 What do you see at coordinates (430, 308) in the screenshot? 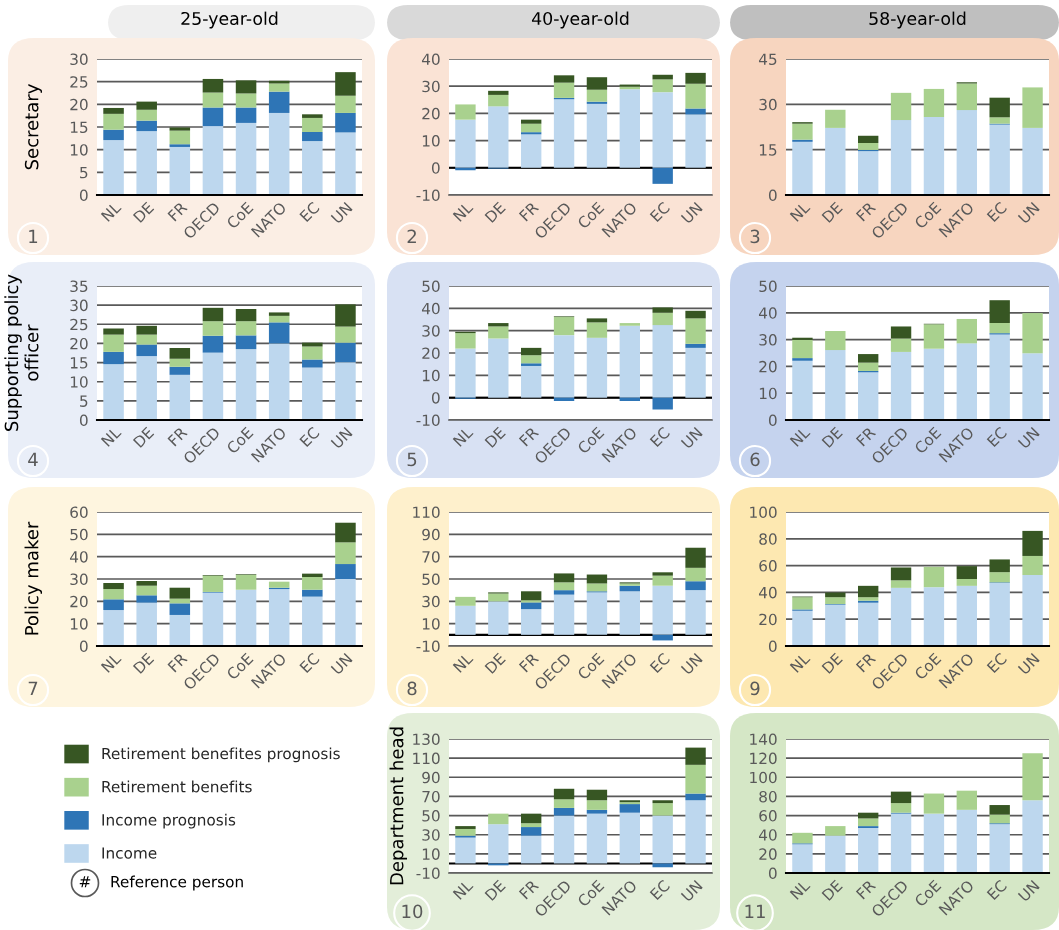
I see `y-tick-label: 40` at bounding box center [430, 308].